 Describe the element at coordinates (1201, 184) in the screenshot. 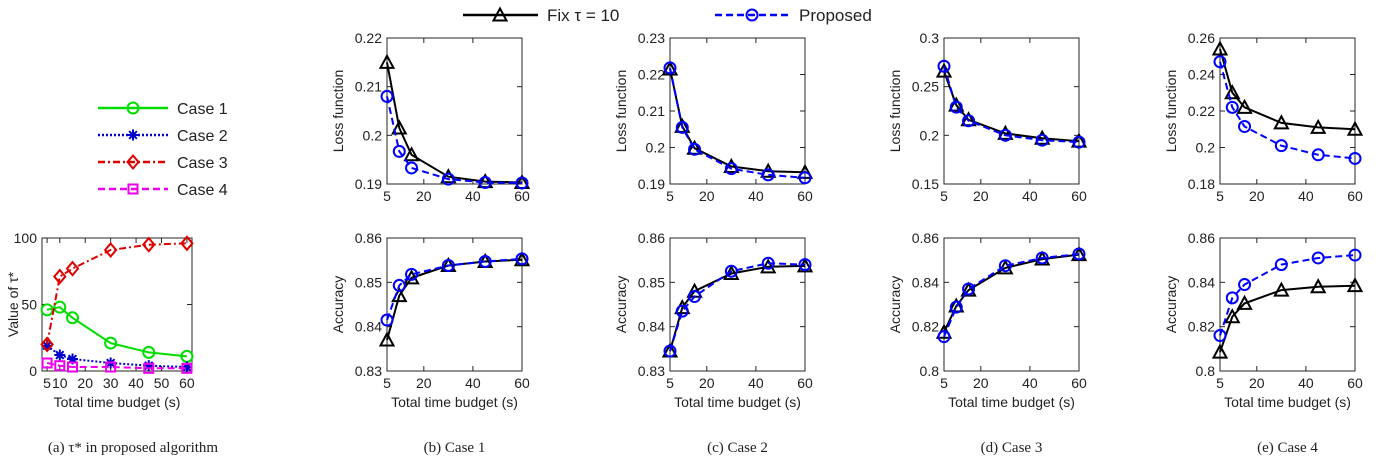

I see `y-tick-label: 0.18` at that location.